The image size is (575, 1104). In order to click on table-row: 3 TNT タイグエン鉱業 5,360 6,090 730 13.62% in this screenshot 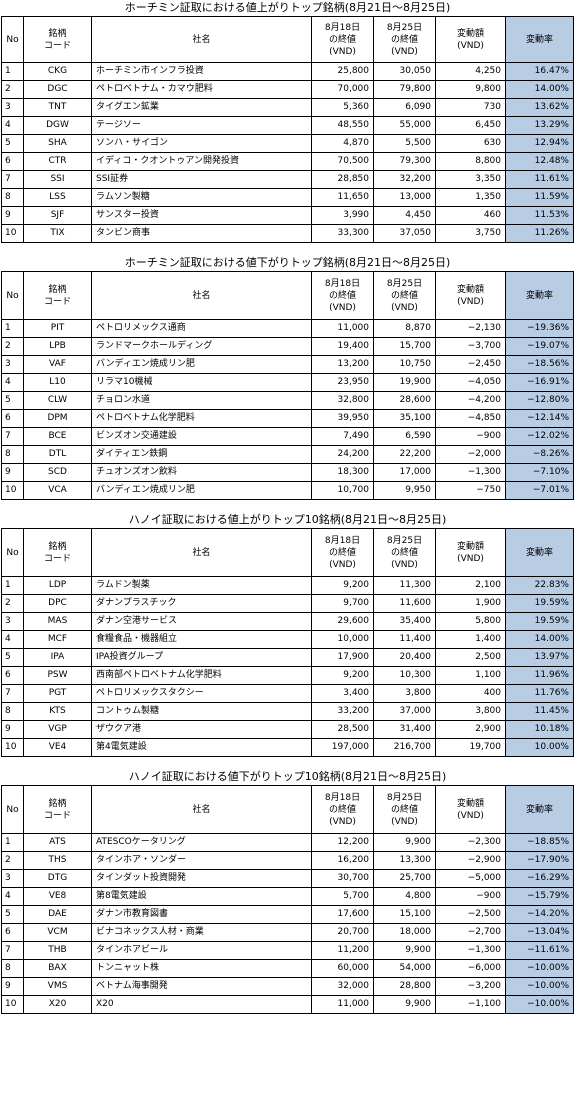, I will do `click(287, 107)`.